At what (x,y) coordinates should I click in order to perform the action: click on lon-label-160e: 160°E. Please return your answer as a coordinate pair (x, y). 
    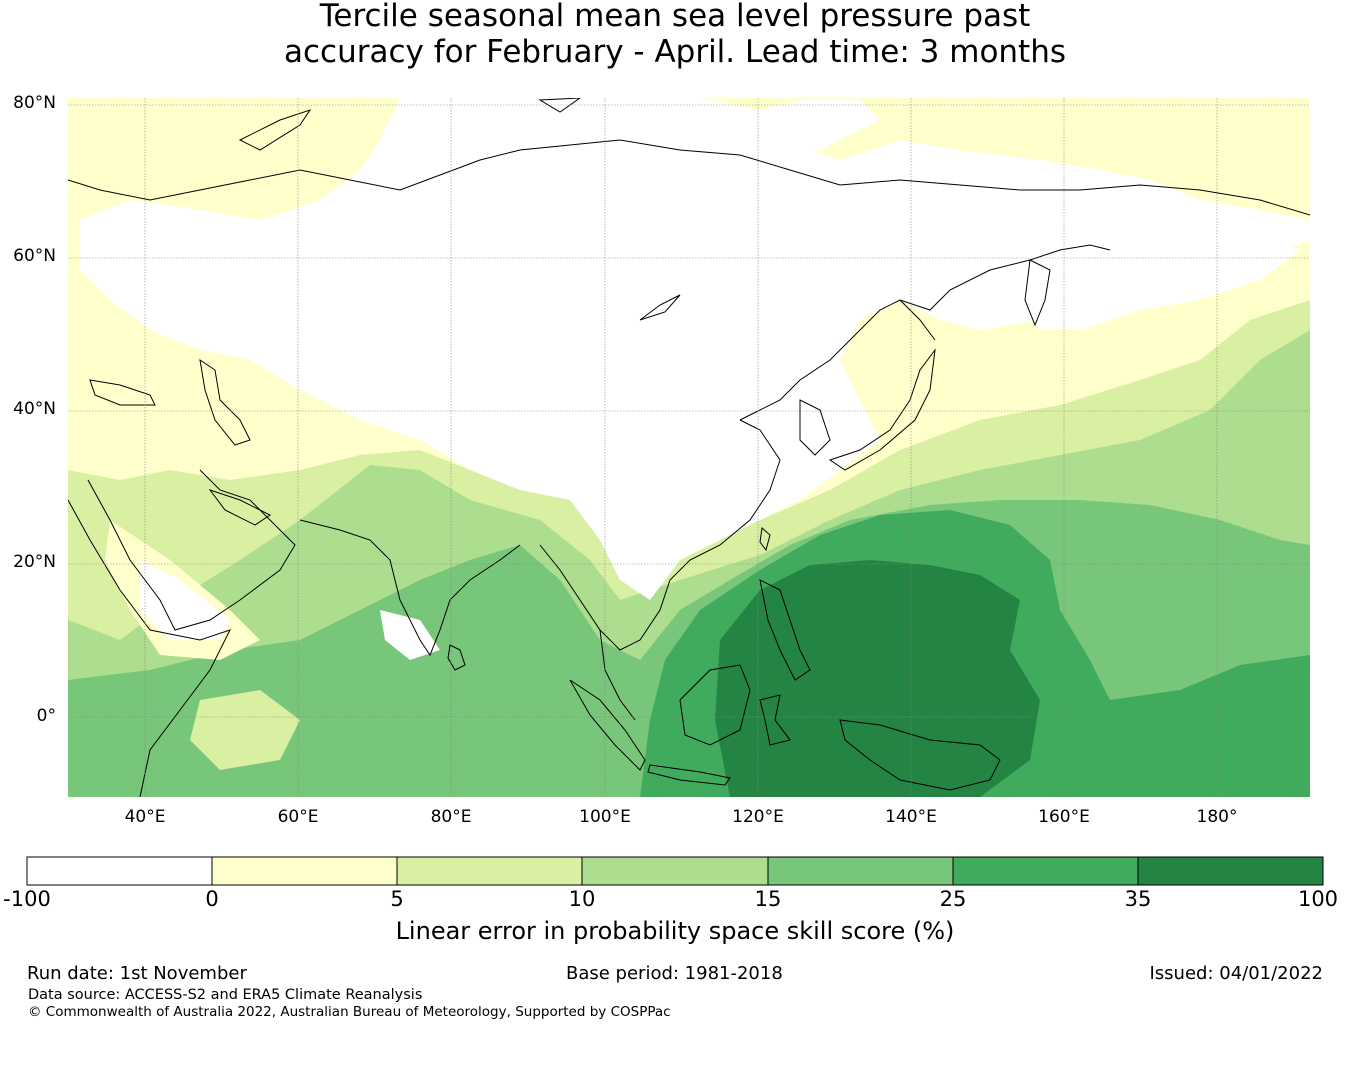
    Looking at the image, I should click on (1064, 817).